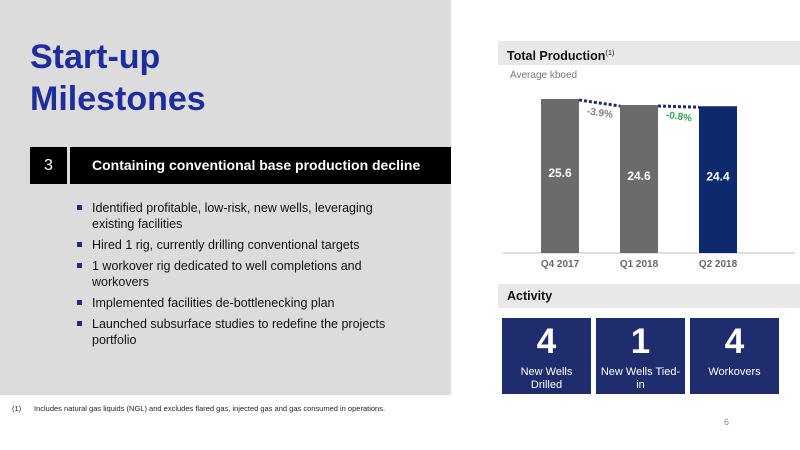 Image resolution: width=800 pixels, height=450 pixels. I want to click on bar-value-label: 25.6, so click(560, 173).